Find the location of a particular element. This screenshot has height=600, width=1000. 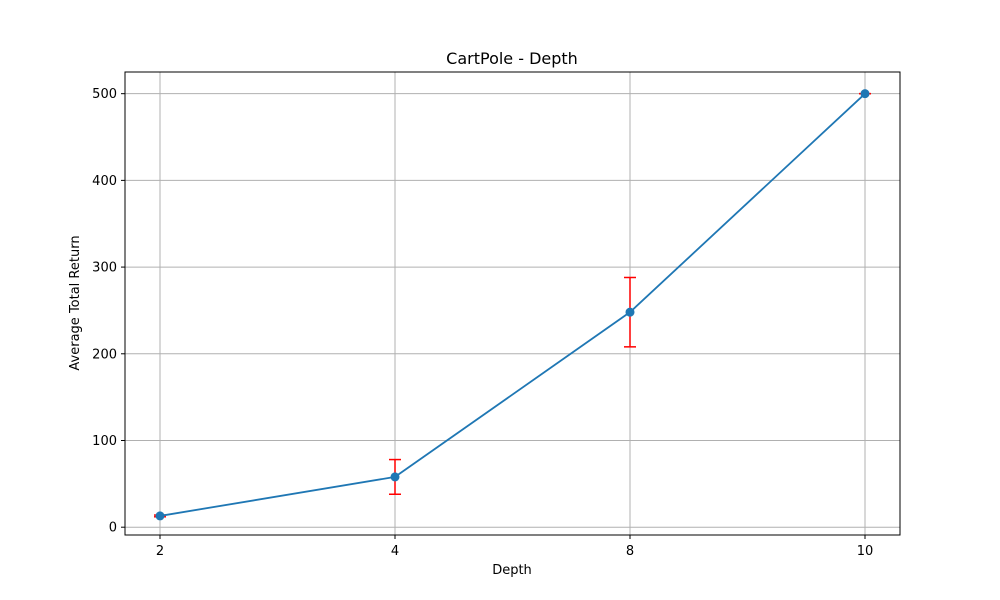

y-tick-label: 200 is located at coordinates (104, 354).